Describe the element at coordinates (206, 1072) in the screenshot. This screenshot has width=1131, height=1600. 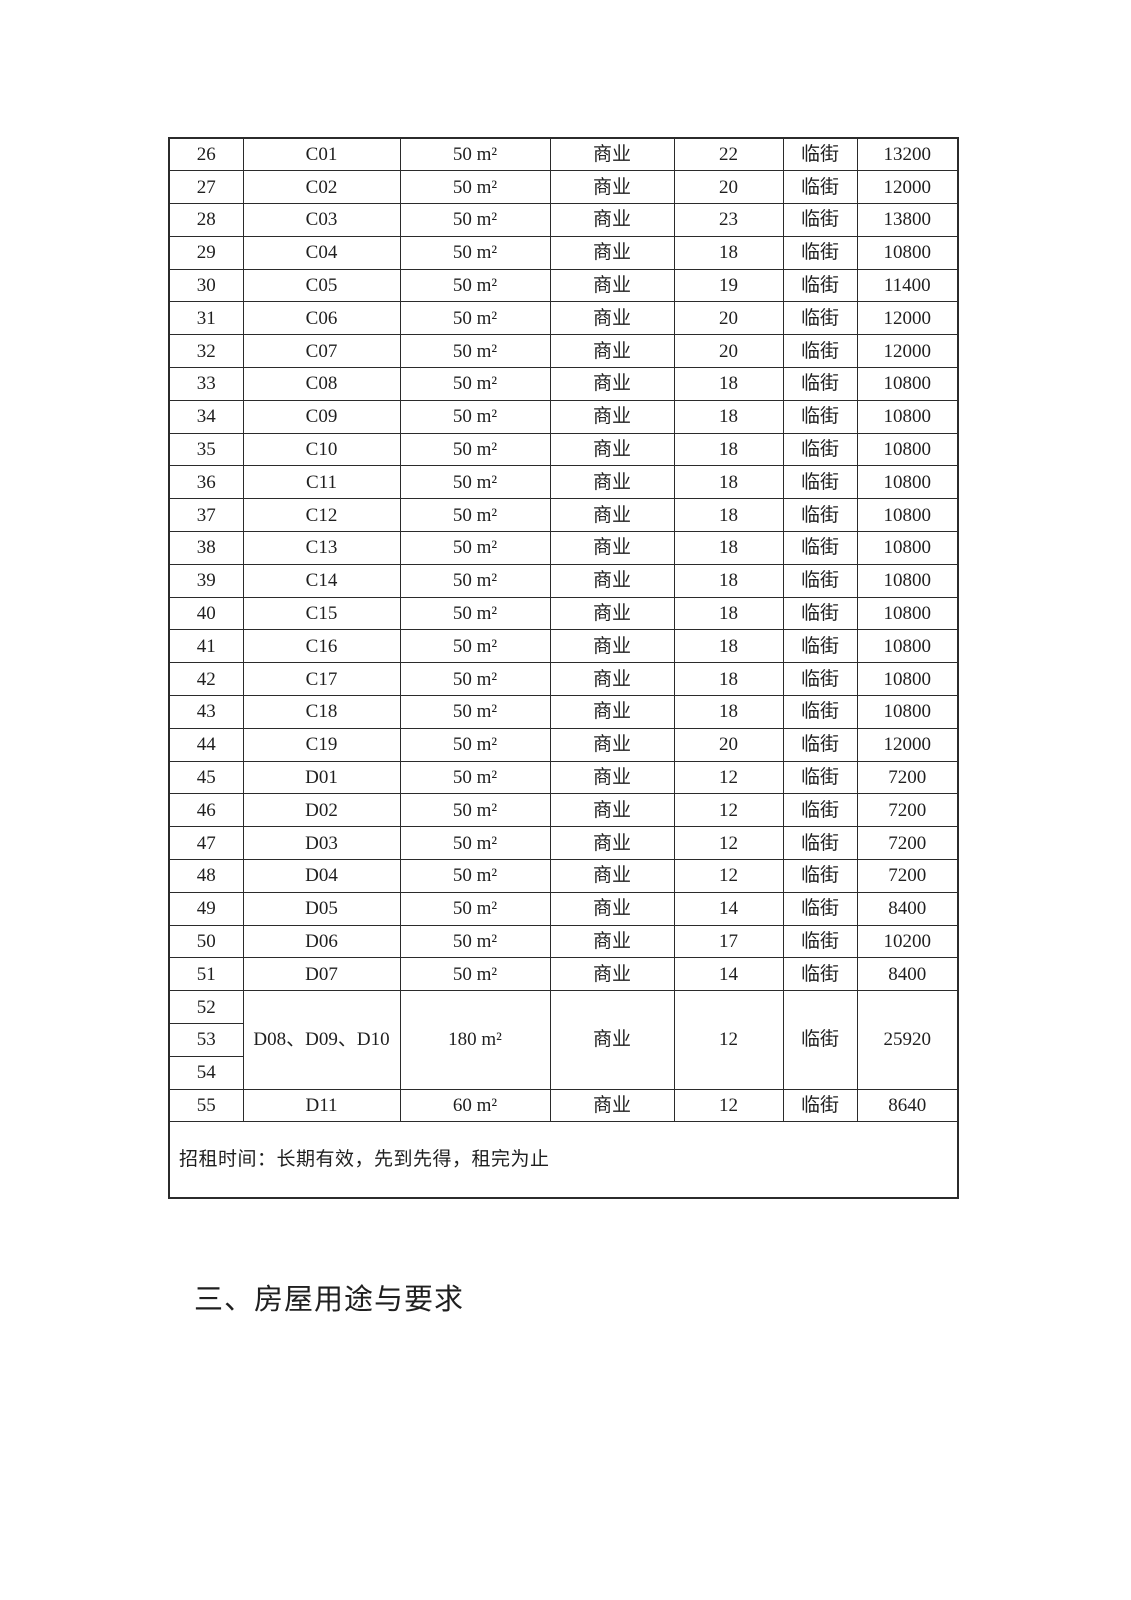
I see `table-cell: 54` at that location.